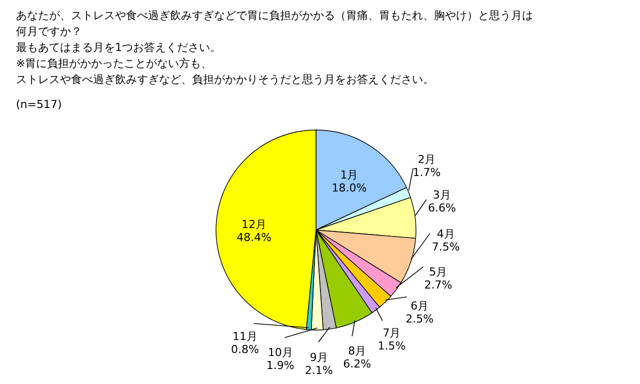 The height and width of the screenshot is (384, 640). I want to click on slice-label: 1月, so click(349, 175).